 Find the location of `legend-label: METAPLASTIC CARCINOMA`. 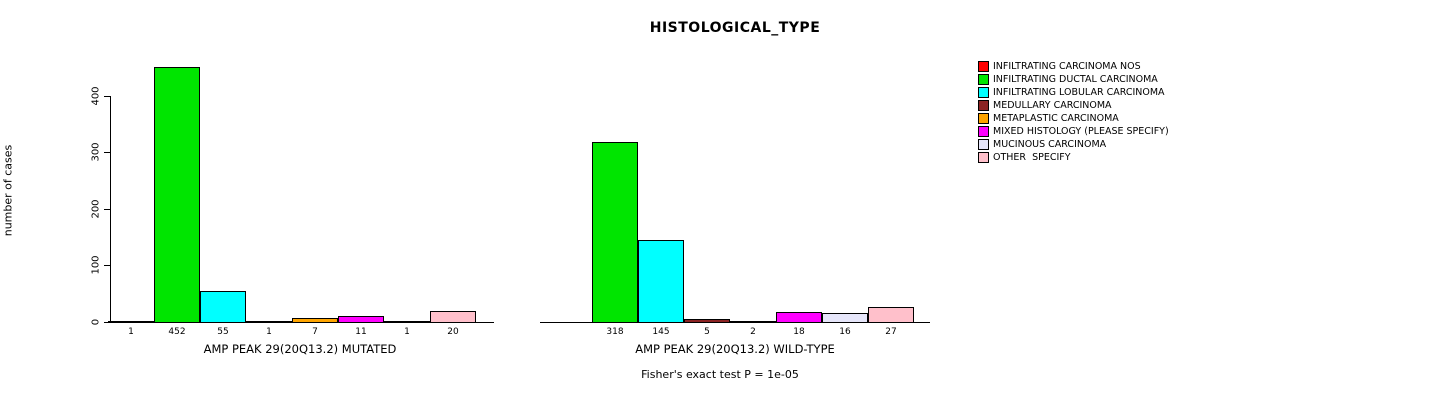

legend-label: METAPLASTIC CARCINOMA is located at coordinates (1056, 118).